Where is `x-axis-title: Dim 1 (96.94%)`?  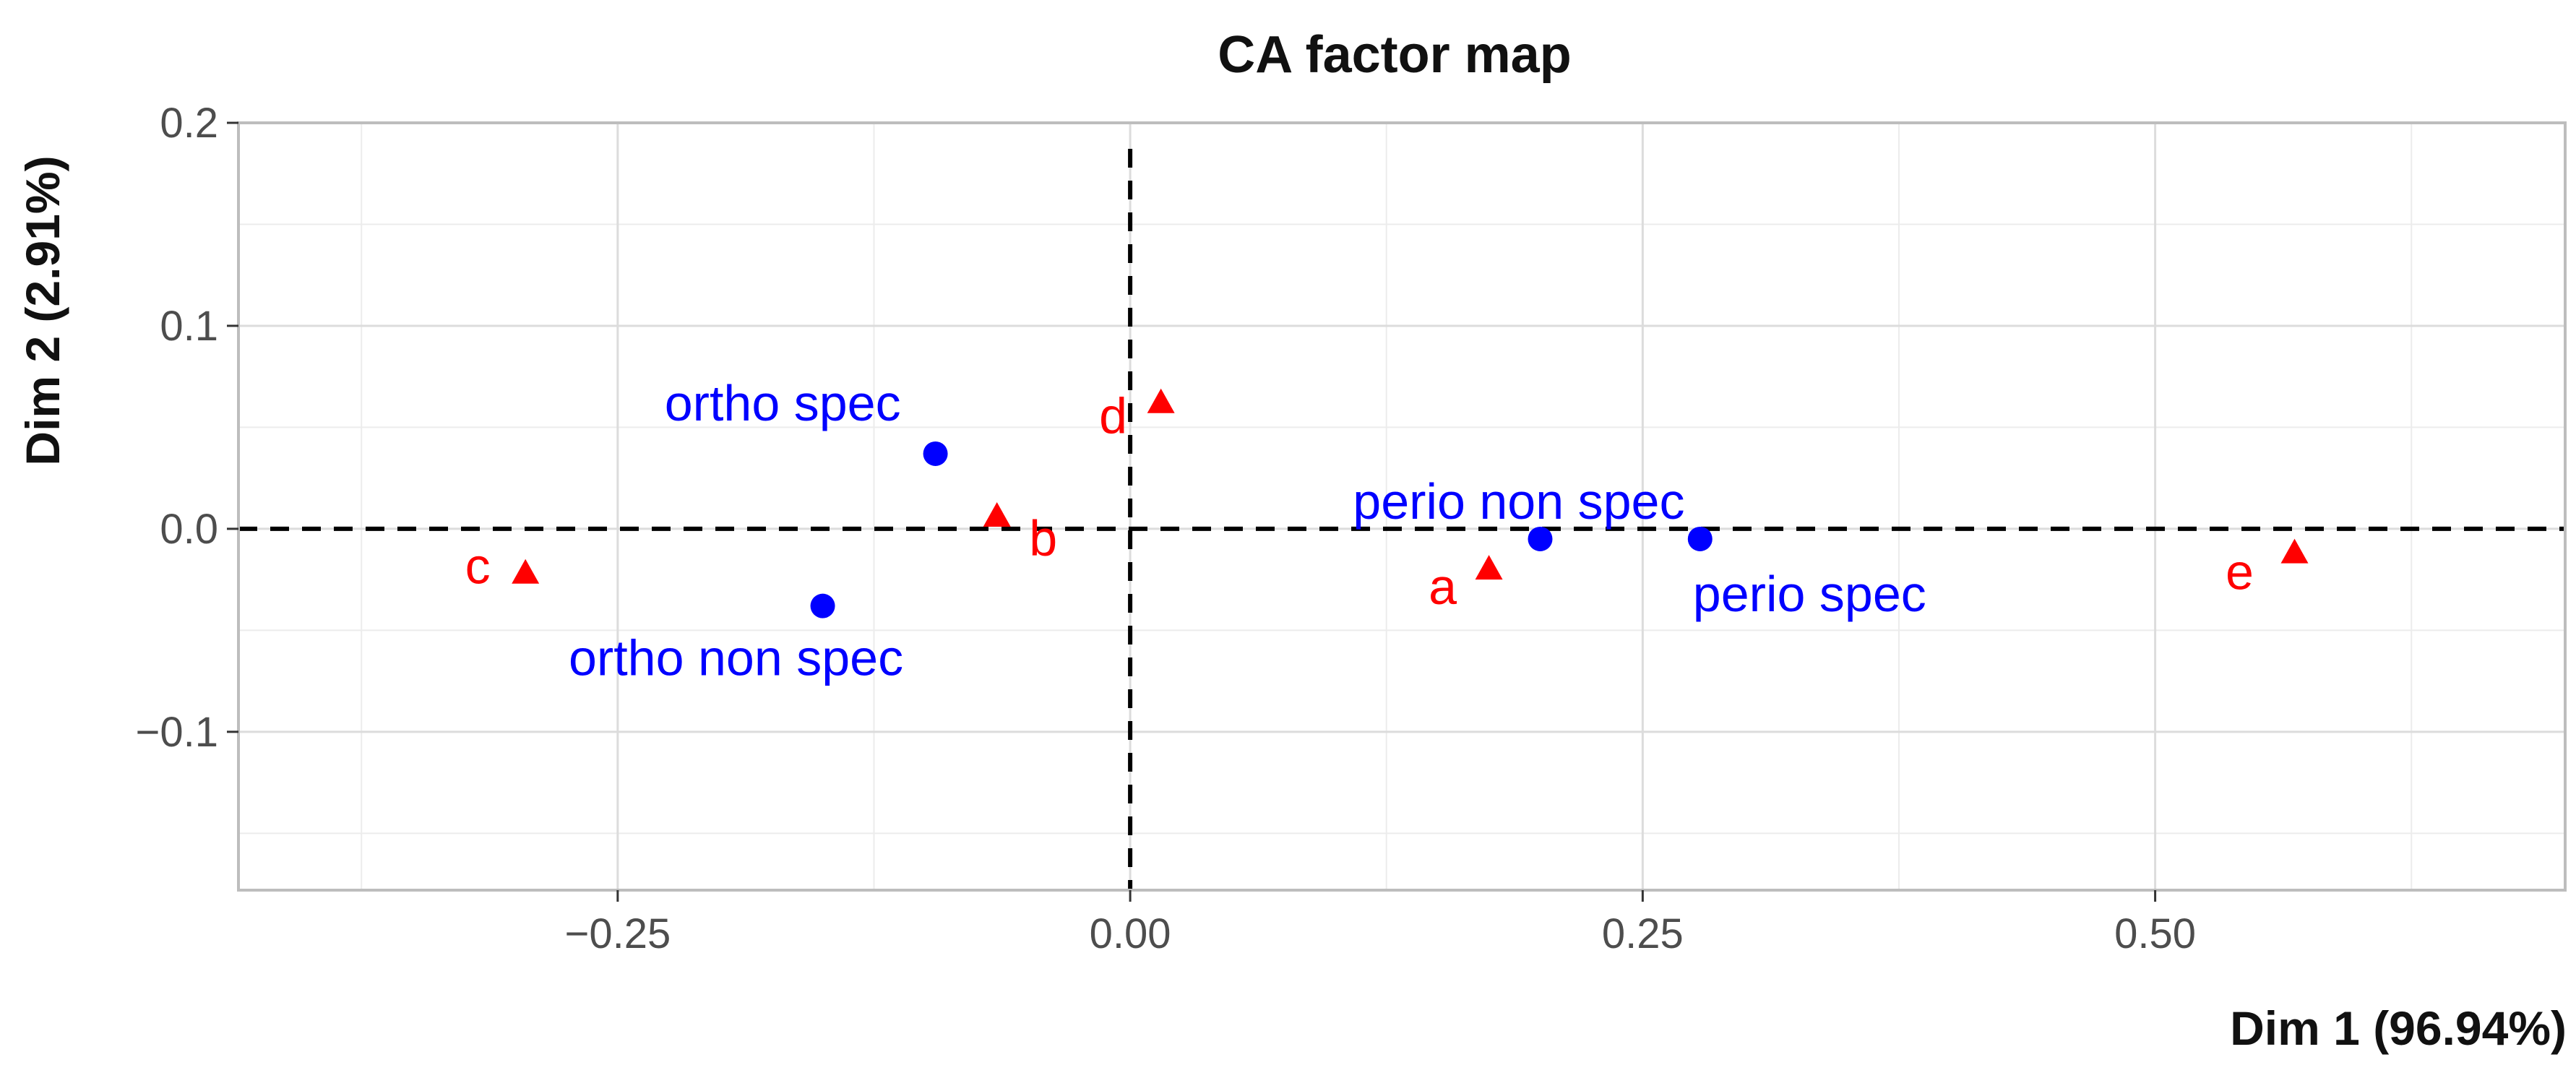
x-axis-title: Dim 1 (96.94%) is located at coordinates (2398, 1028).